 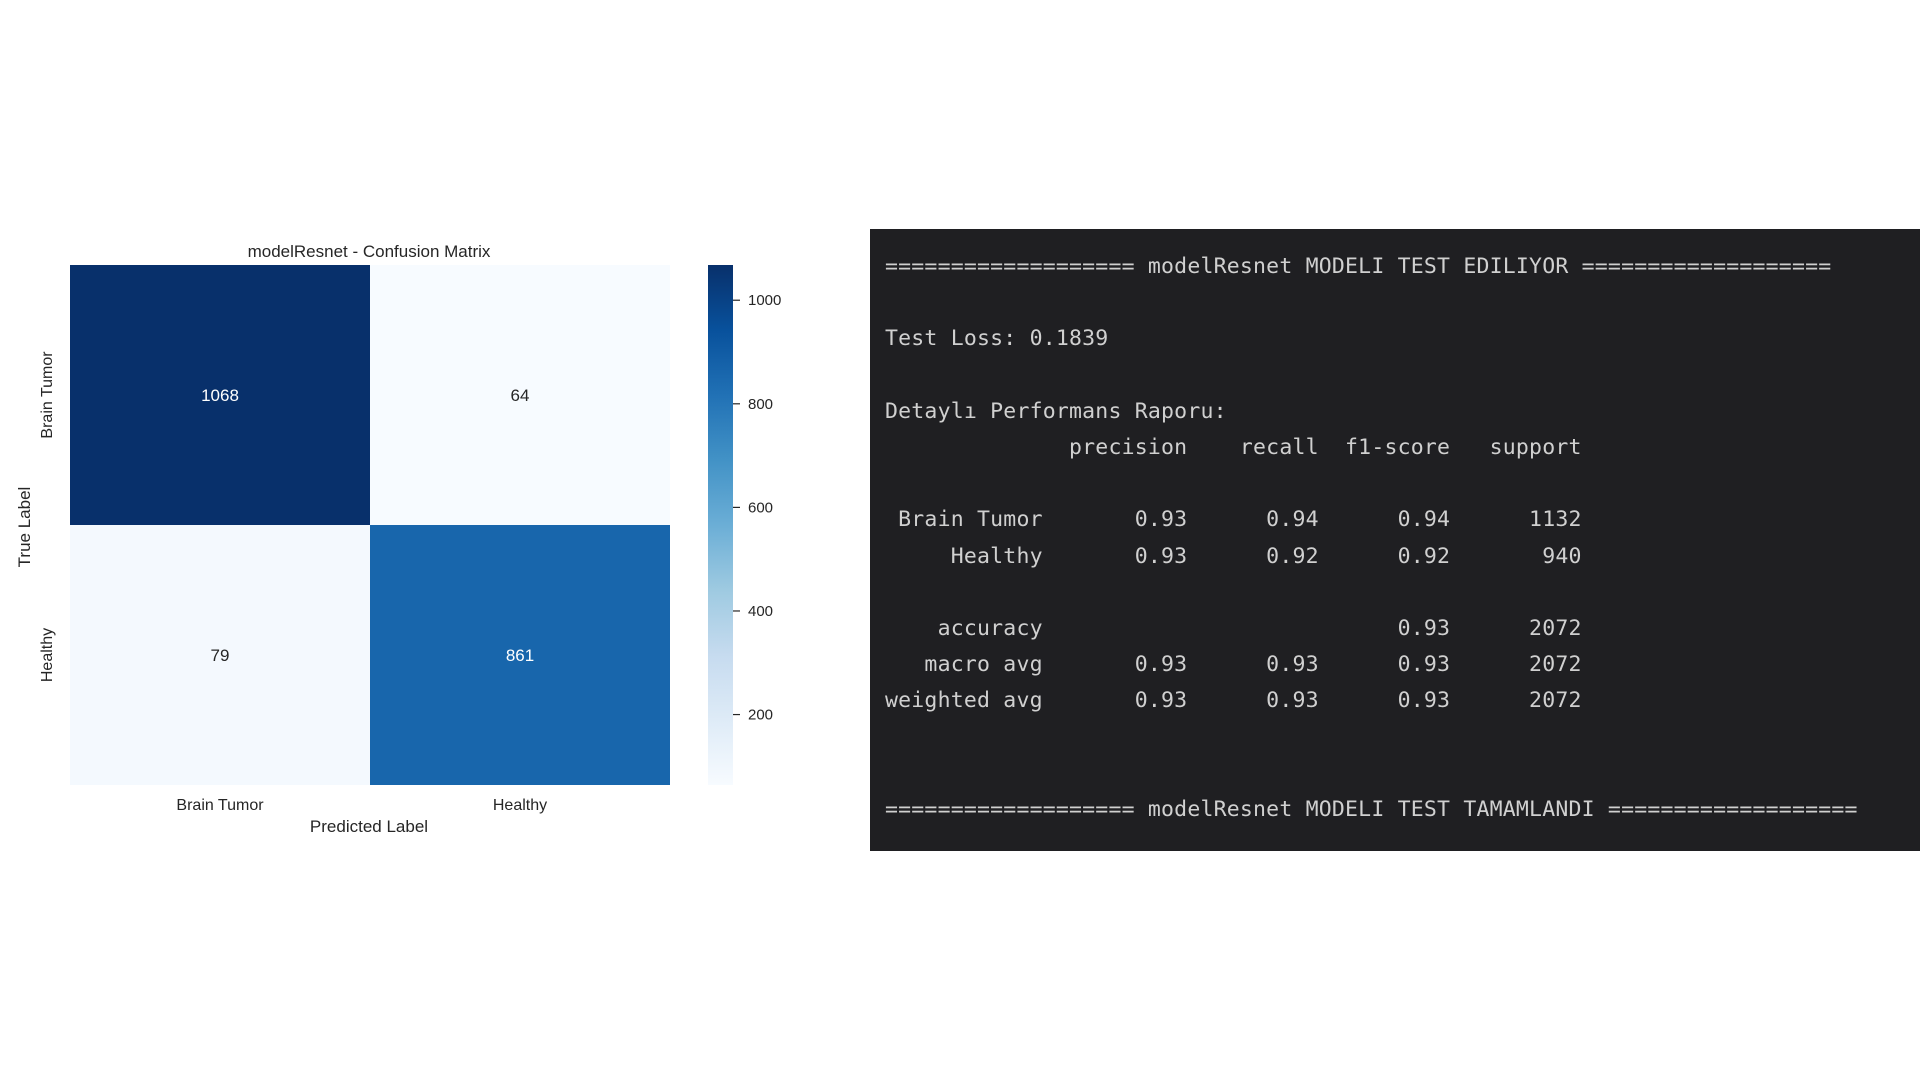 What do you see at coordinates (369, 251) in the screenshot?
I see `chart-title: modelResnet - Confusion Matrix` at bounding box center [369, 251].